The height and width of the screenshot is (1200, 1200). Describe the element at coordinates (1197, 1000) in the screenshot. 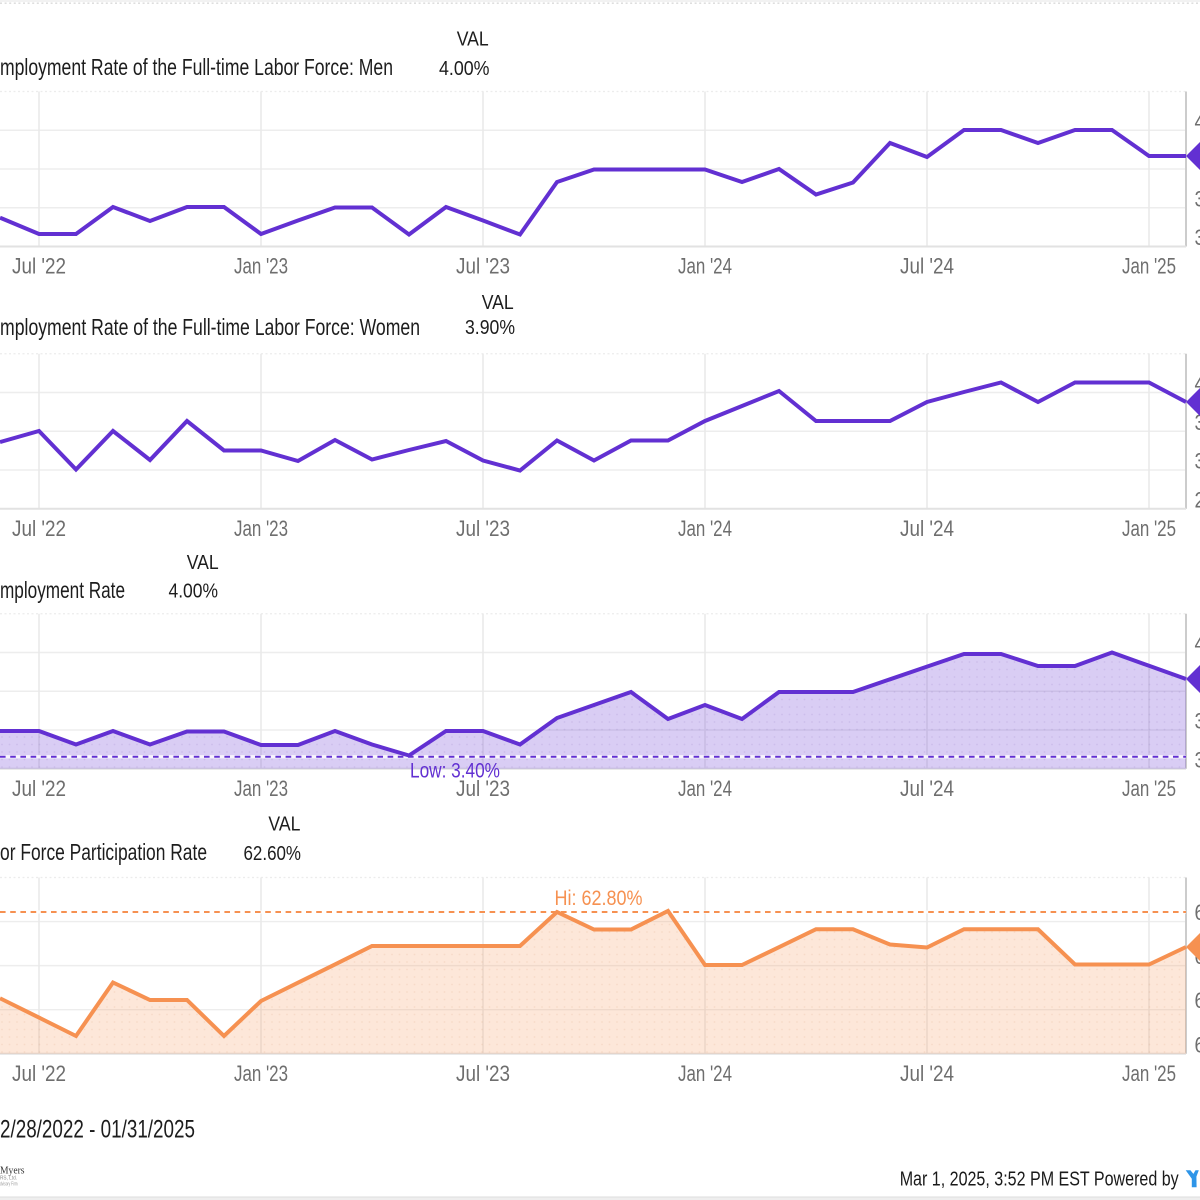

I see `svg-text: 62.25%` at that location.